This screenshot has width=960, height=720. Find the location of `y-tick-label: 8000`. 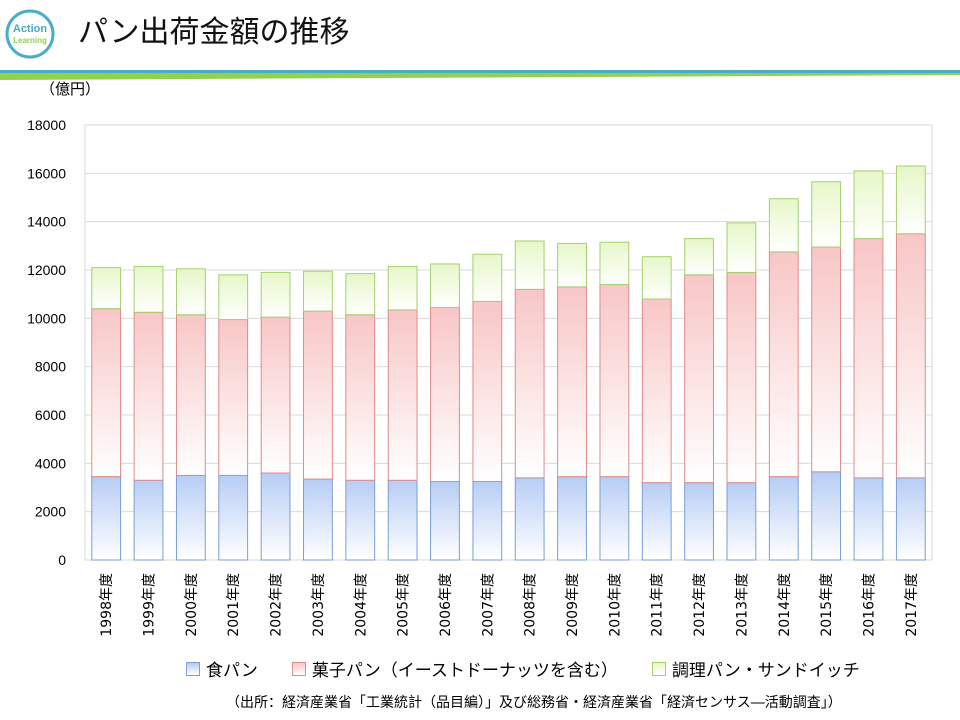

y-tick-label: 8000 is located at coordinates (50, 367).